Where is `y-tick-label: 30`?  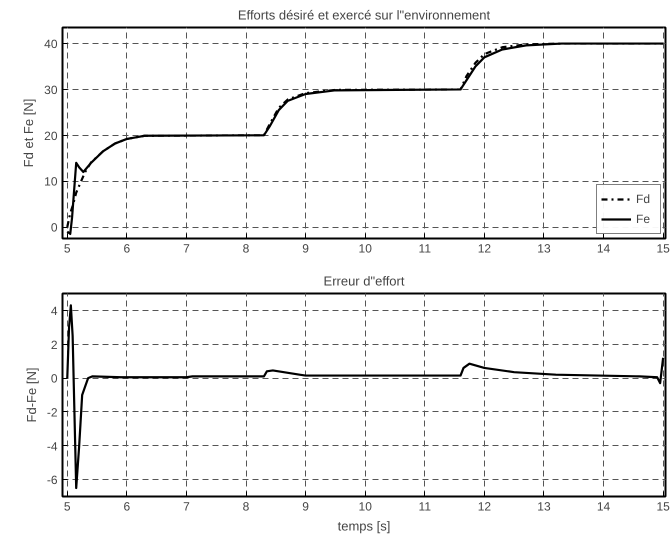
y-tick-label: 30 is located at coordinates (51, 89).